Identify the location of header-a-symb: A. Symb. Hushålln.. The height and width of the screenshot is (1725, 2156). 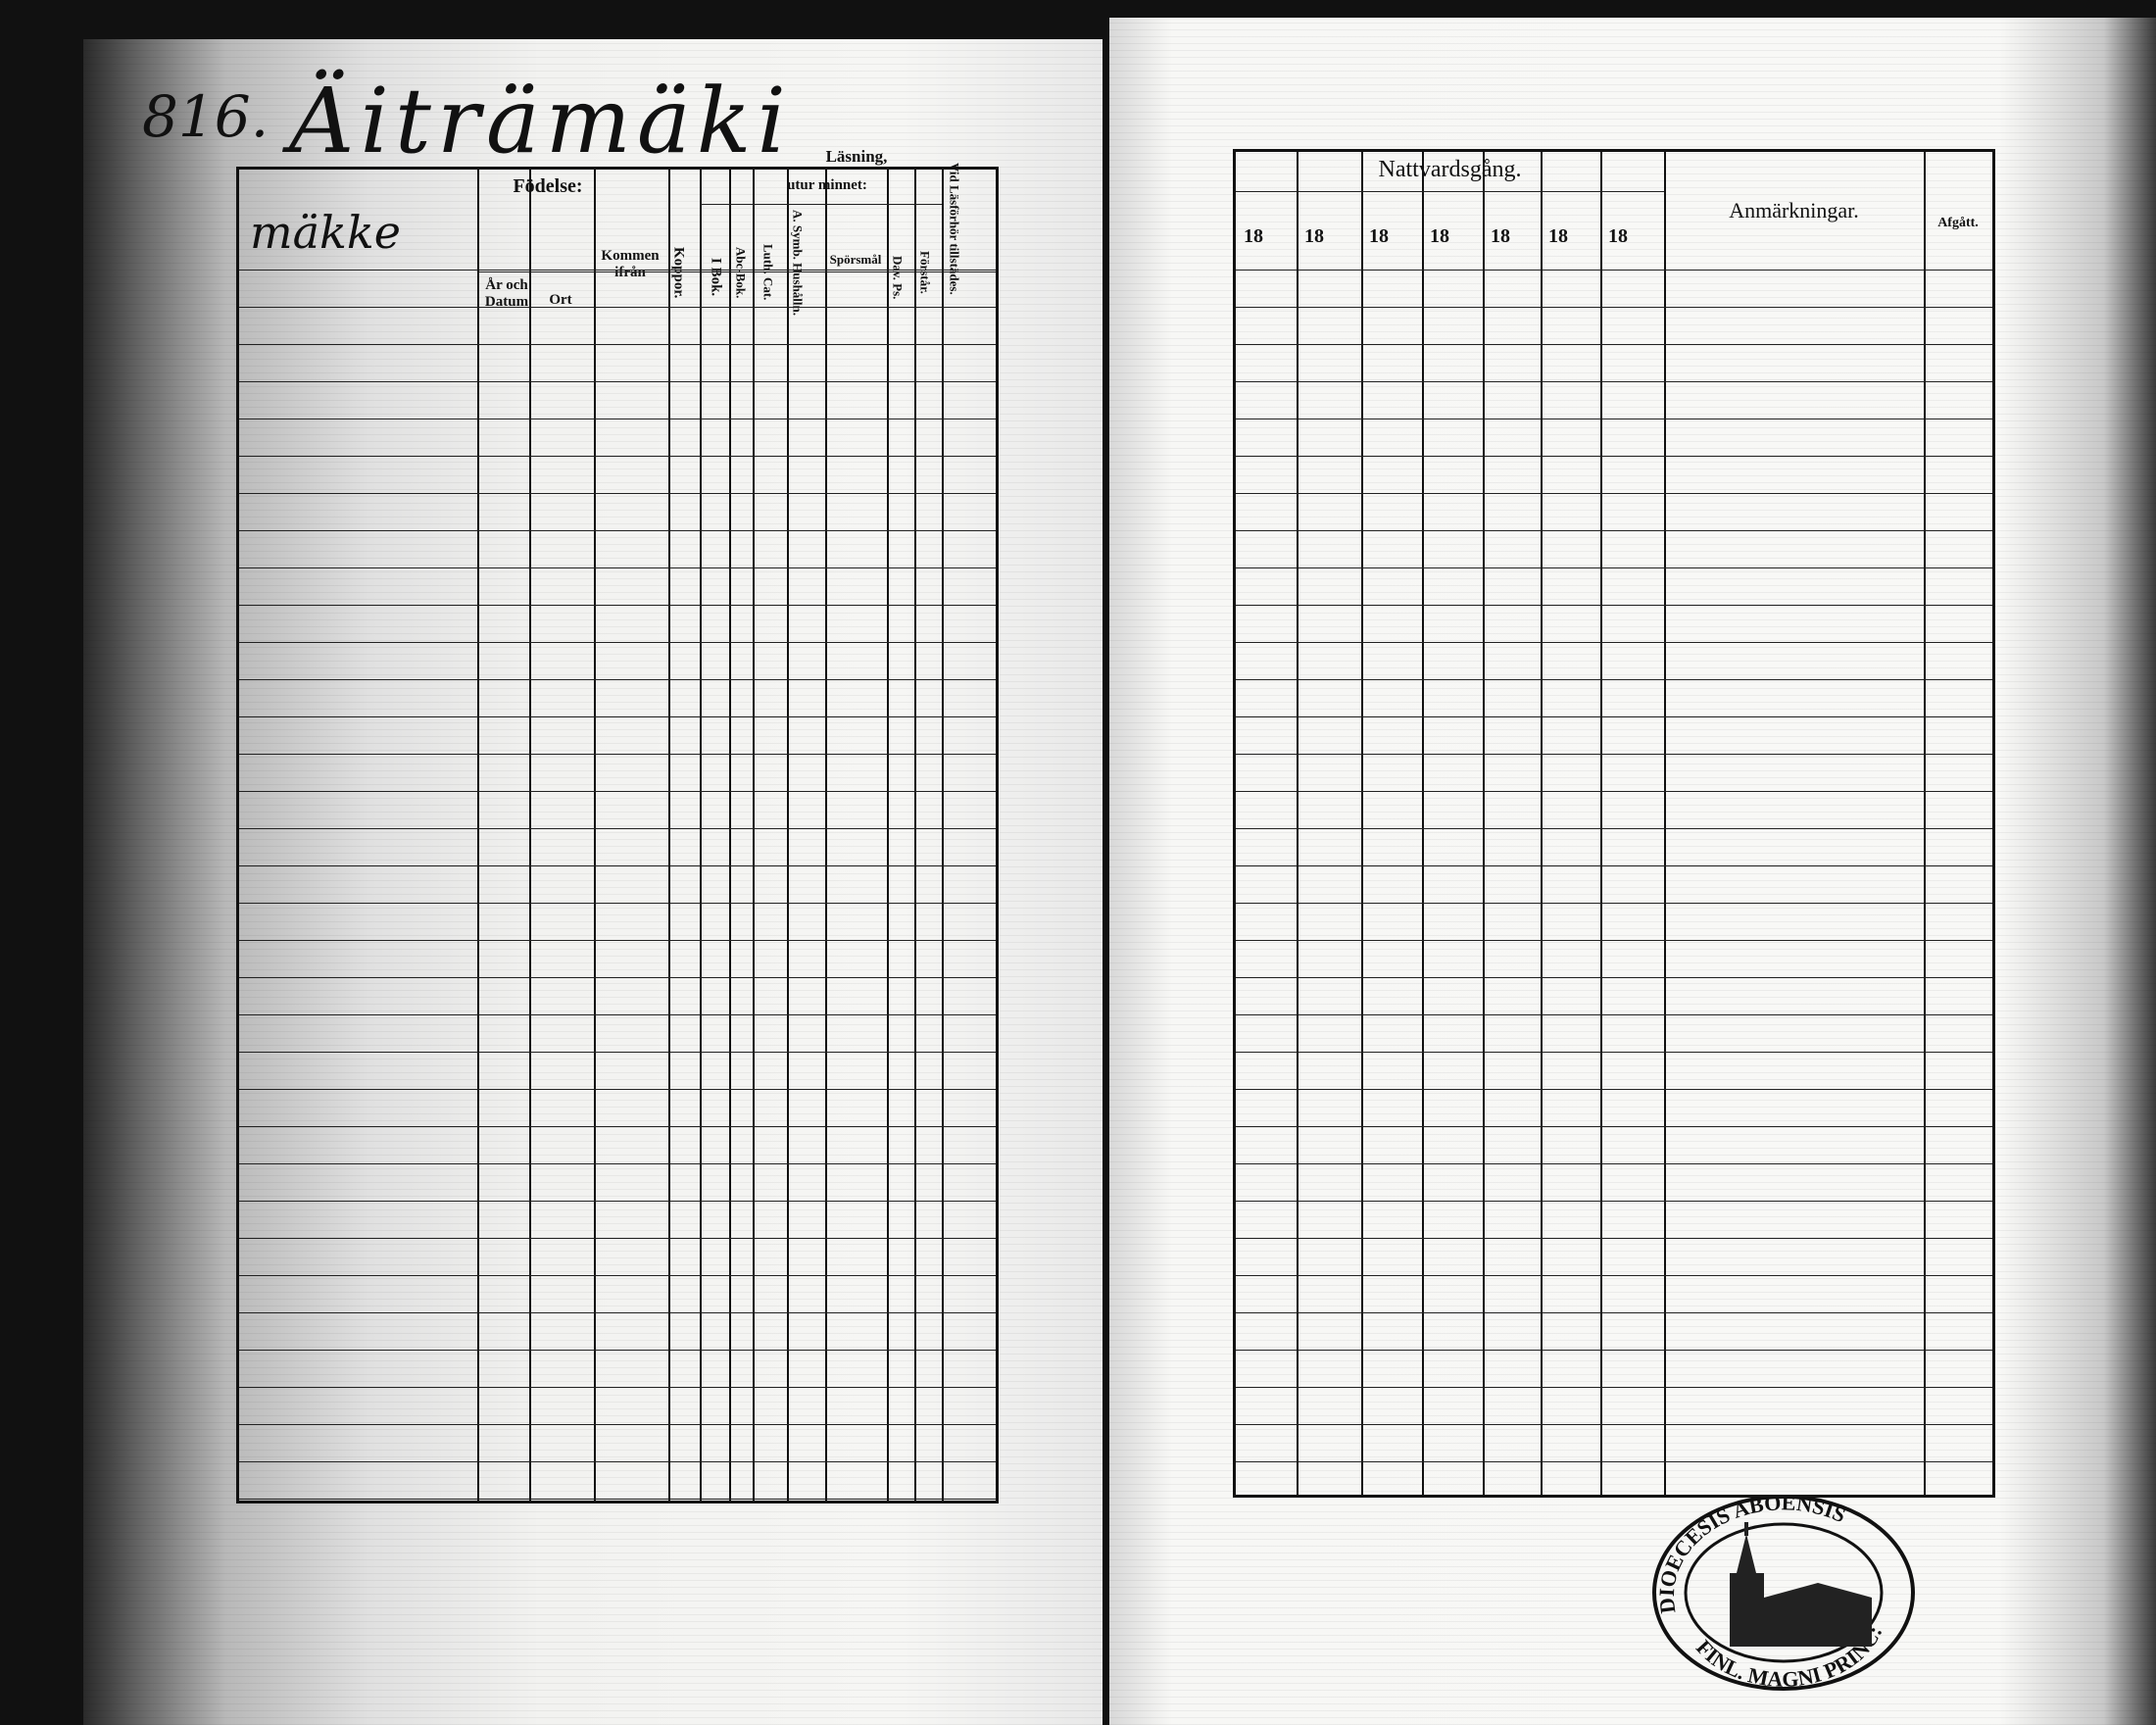
(798, 262).